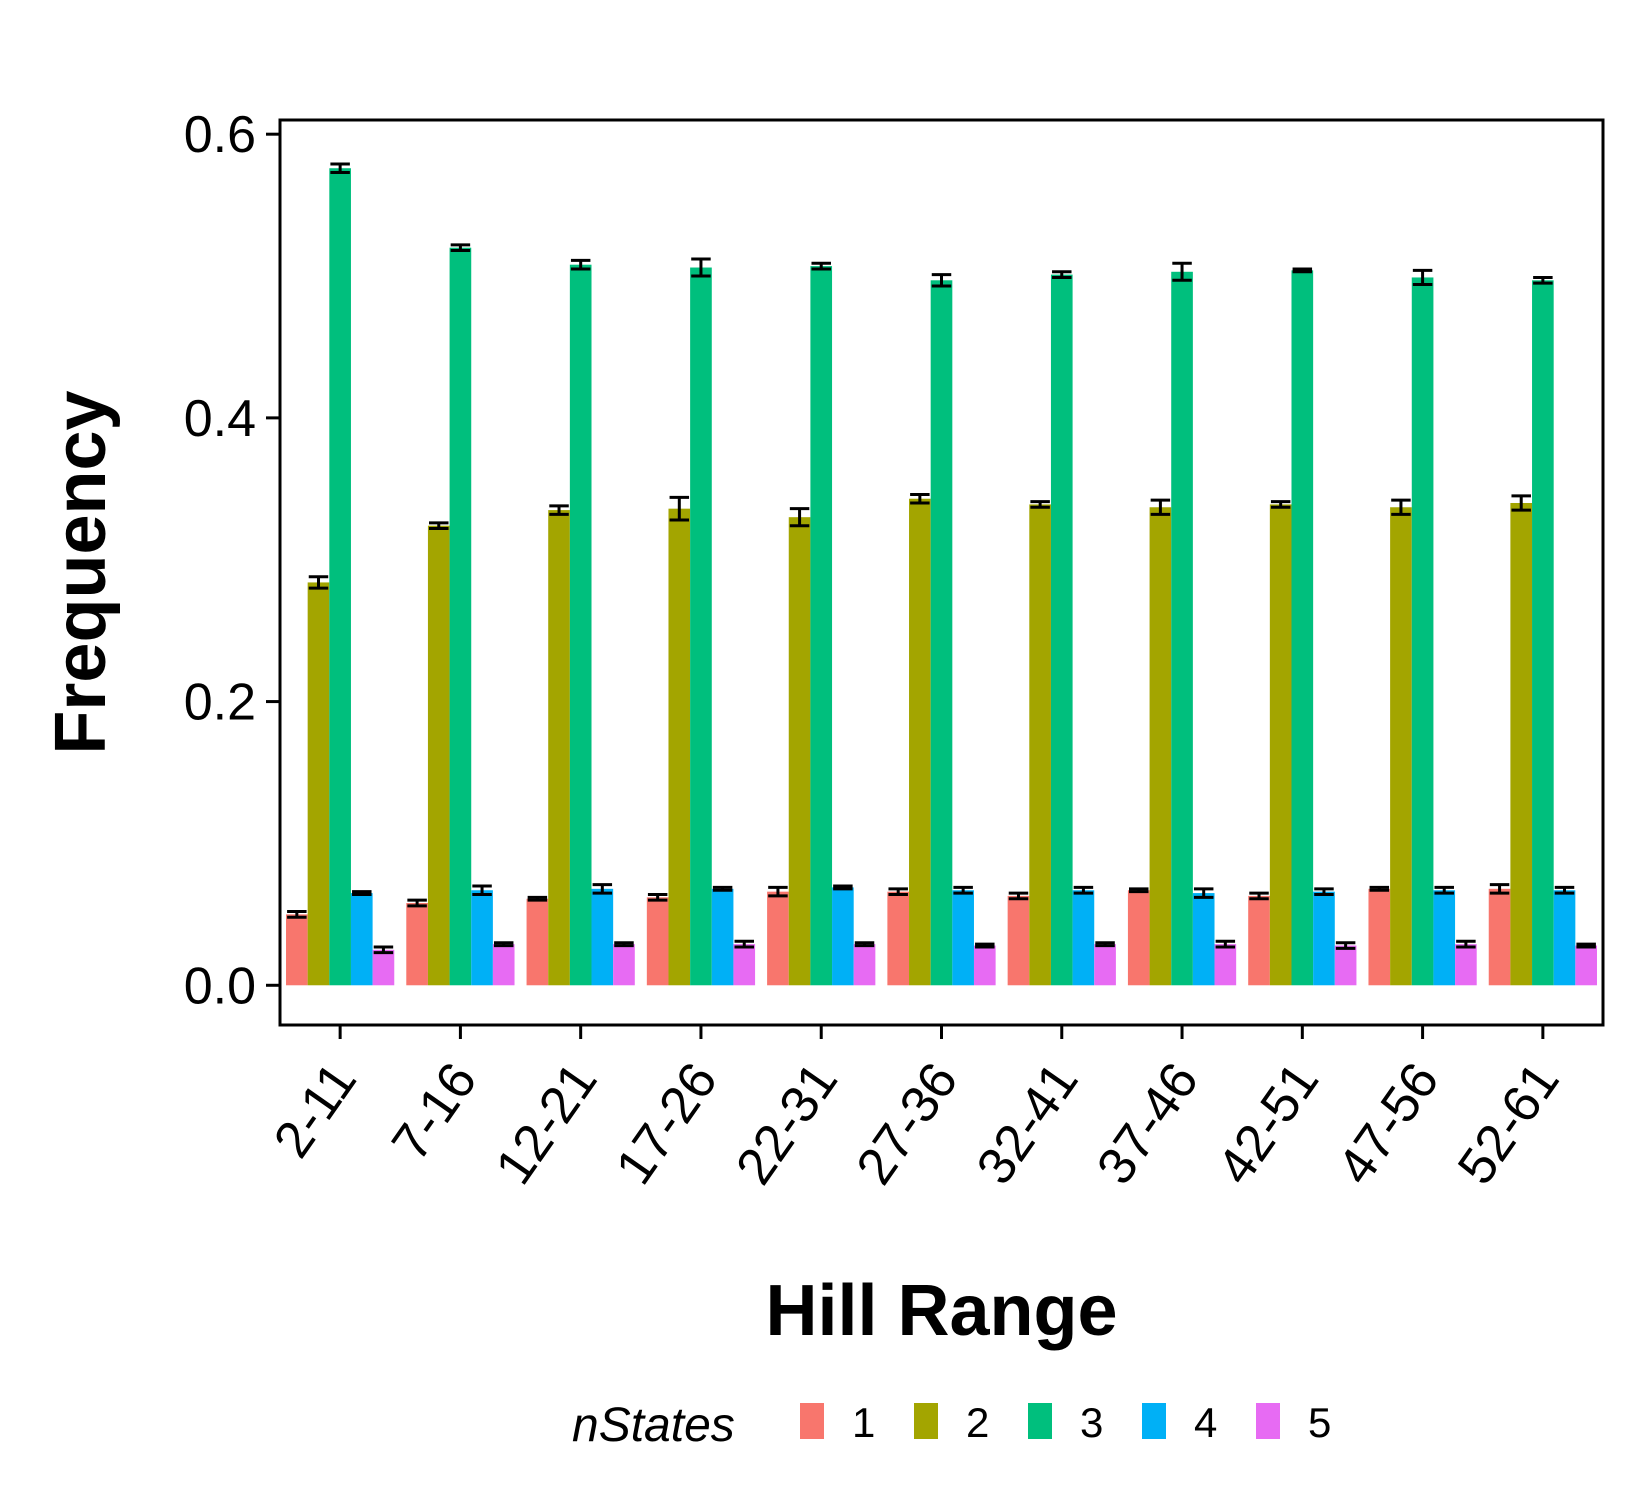 The image size is (1650, 1500). Describe the element at coordinates (1091, 1422) in the screenshot. I see `legend-label: 3` at that location.